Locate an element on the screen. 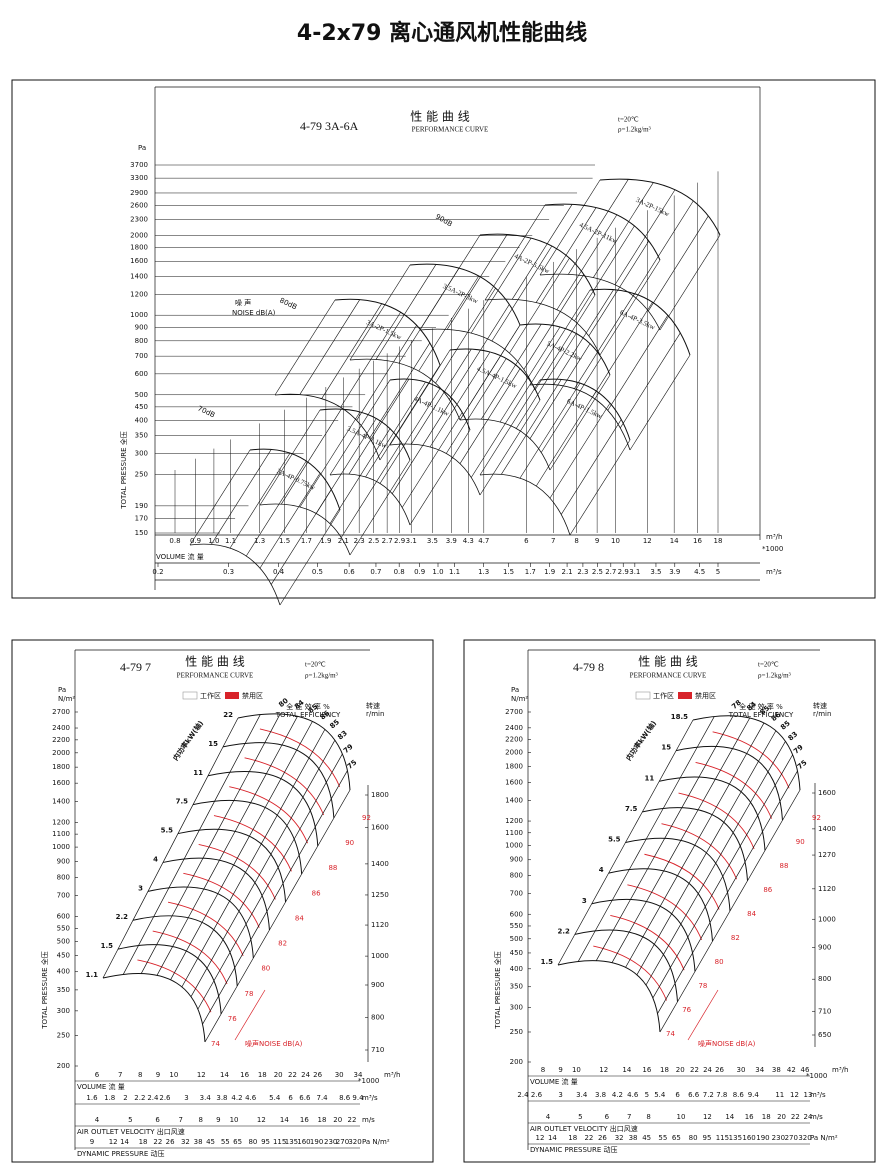 The height and width of the screenshot is (1172, 885). row-tick: 190 is located at coordinates (316, 1142).